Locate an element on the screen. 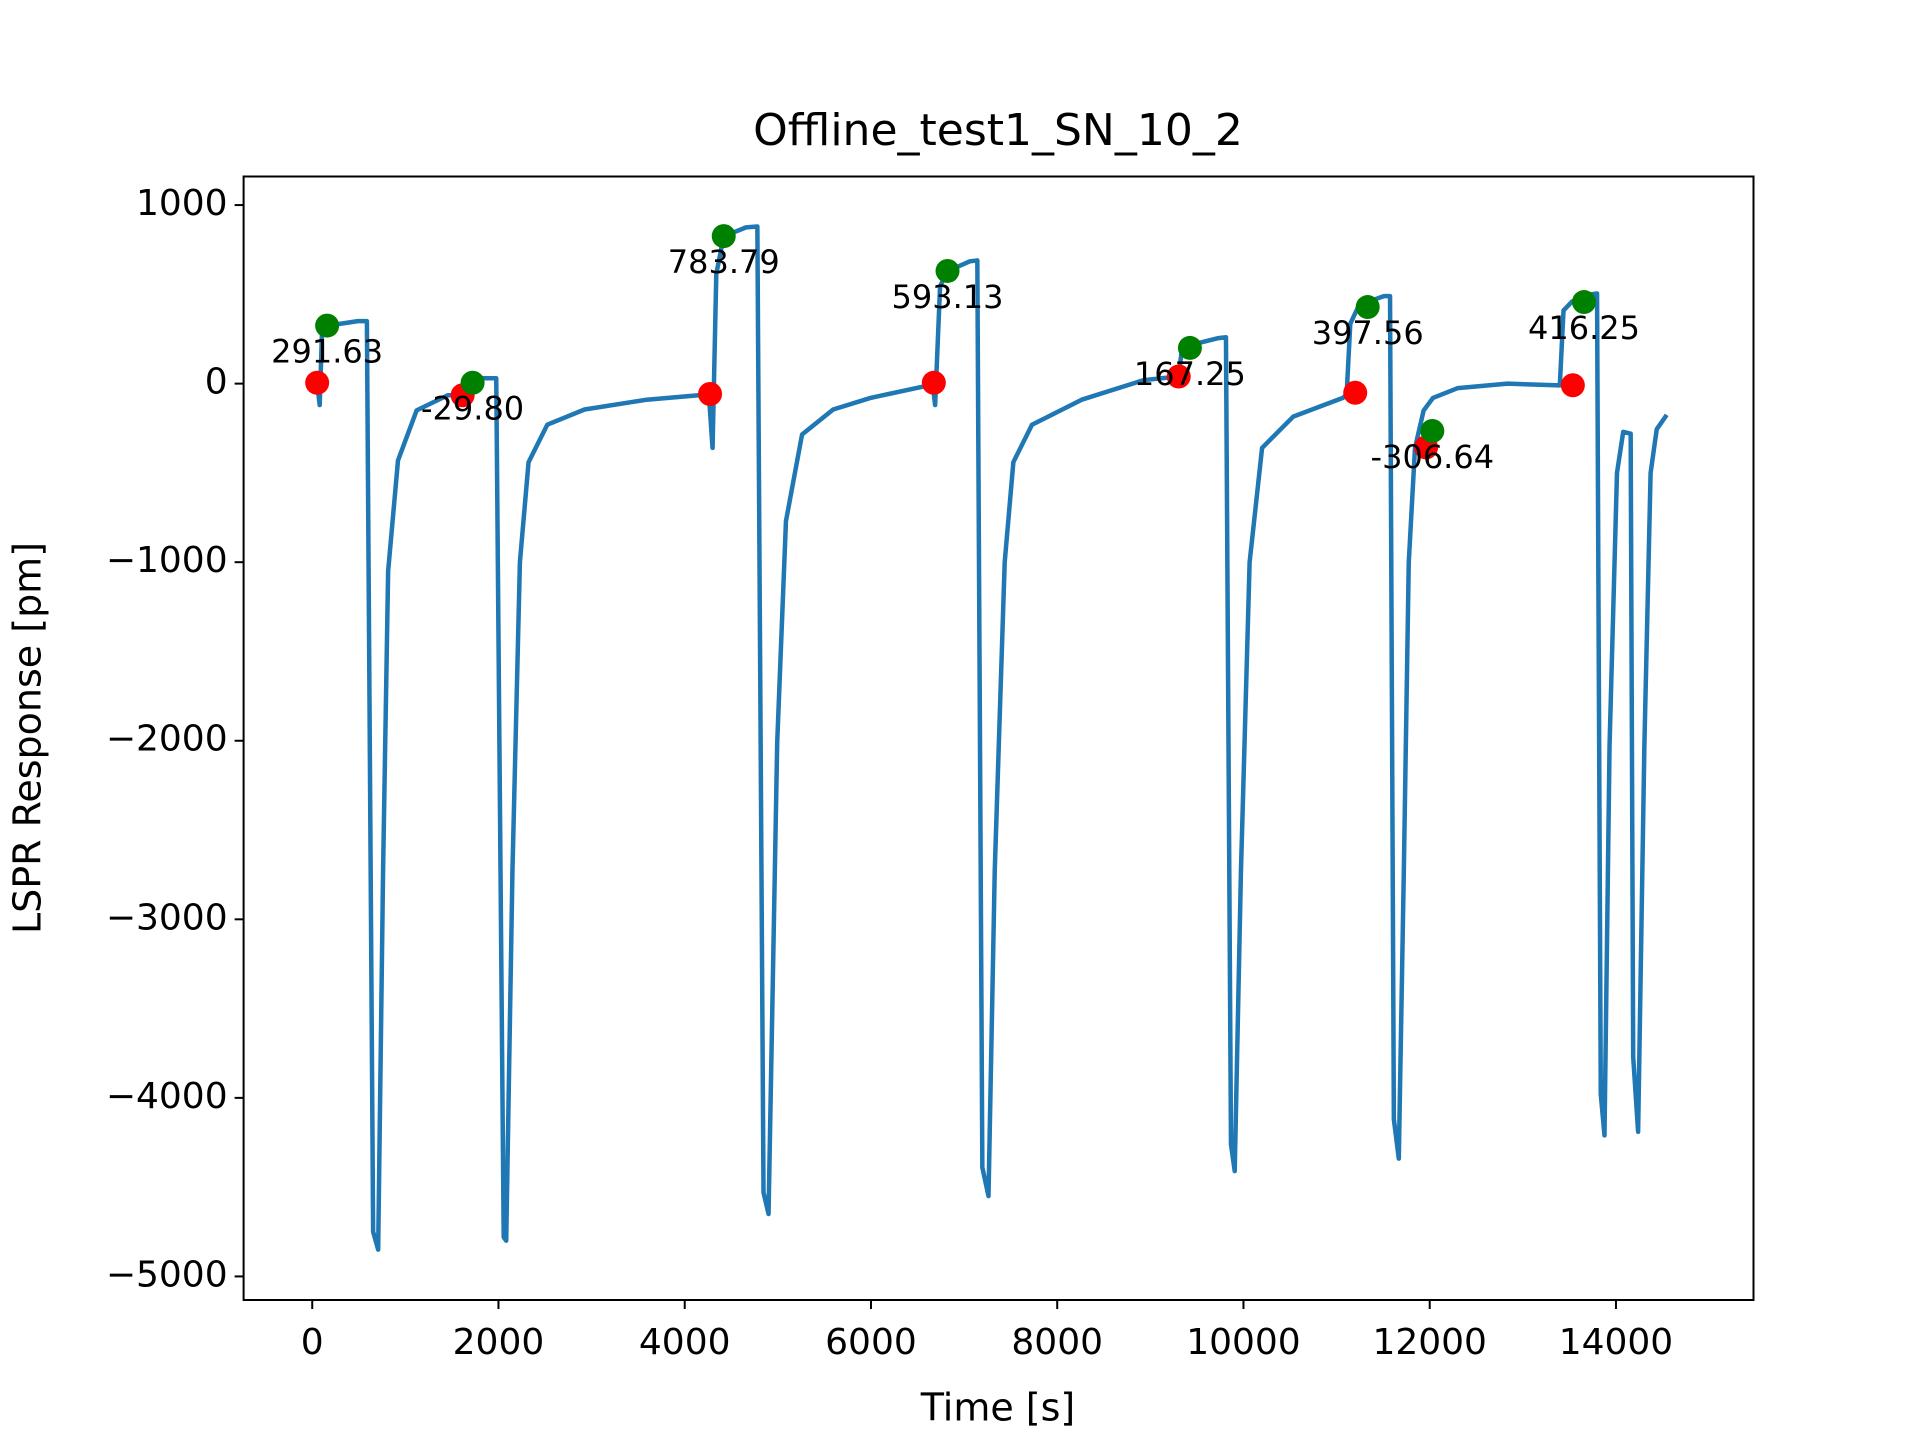 This screenshot has width=1920, height=1440. chart-title: Offline_test1_SN_10_2 is located at coordinates (998, 130).